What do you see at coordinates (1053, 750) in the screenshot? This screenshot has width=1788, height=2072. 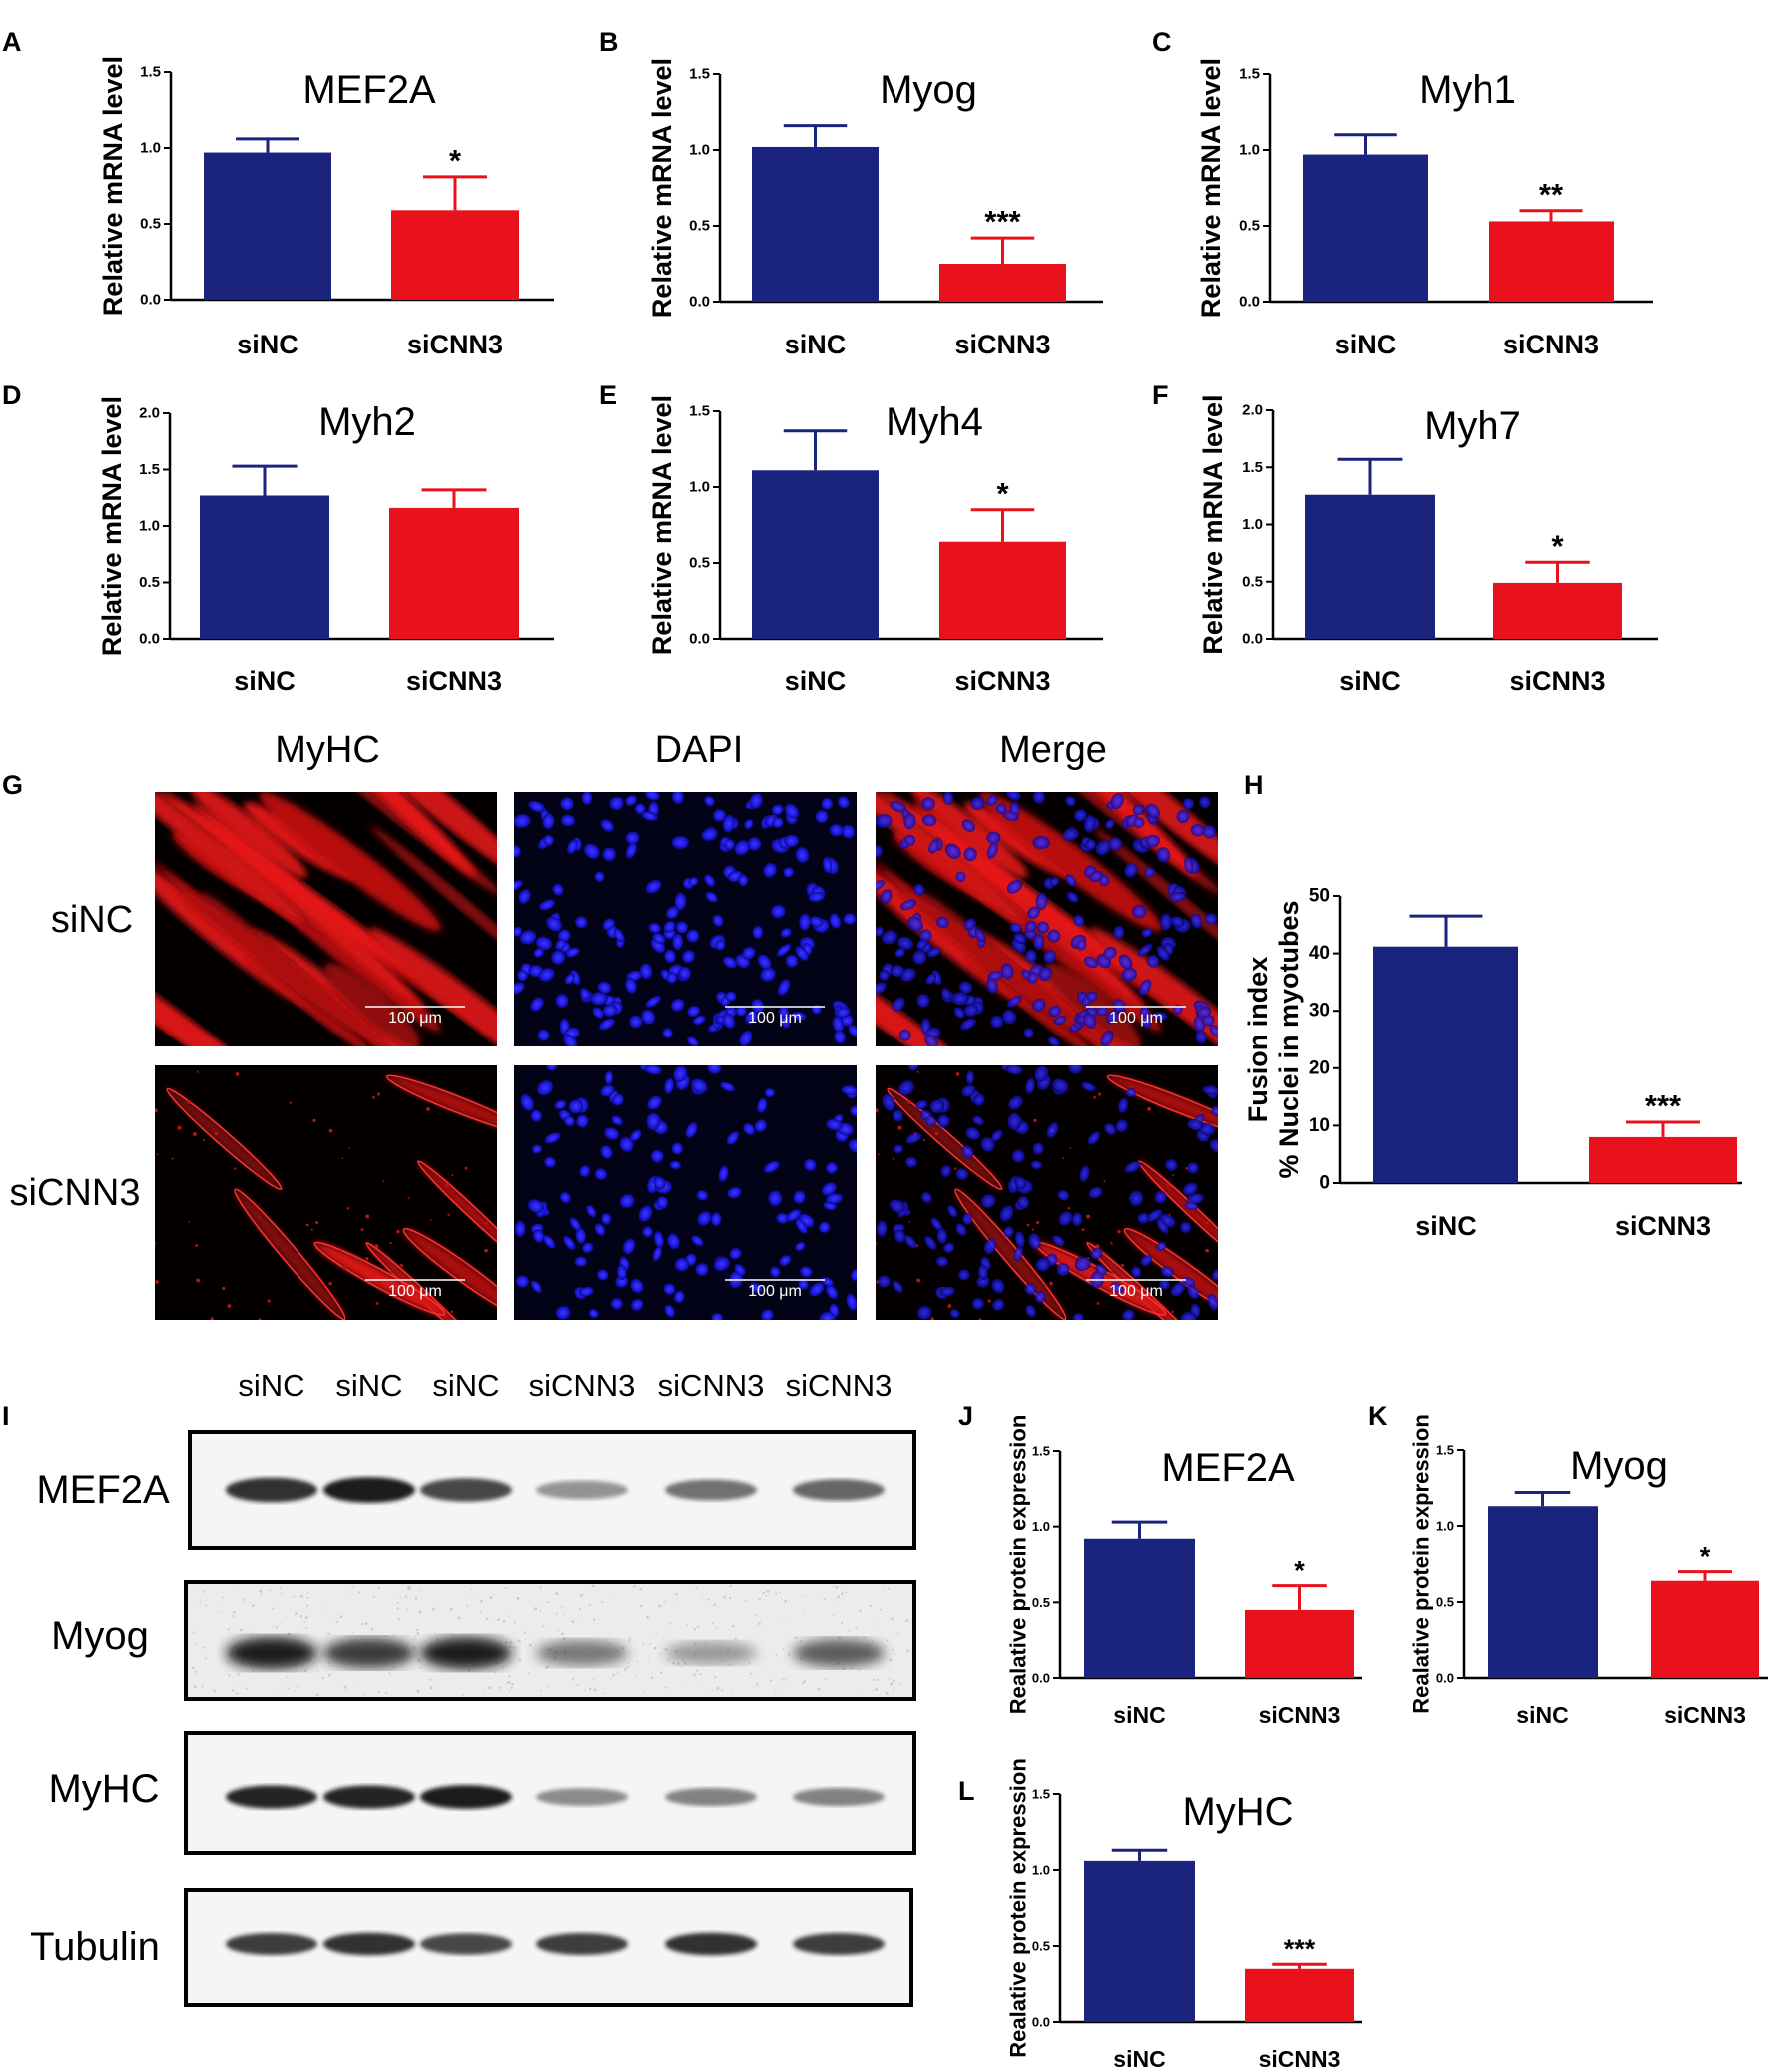 I see `micro-column-title: Merge` at bounding box center [1053, 750].